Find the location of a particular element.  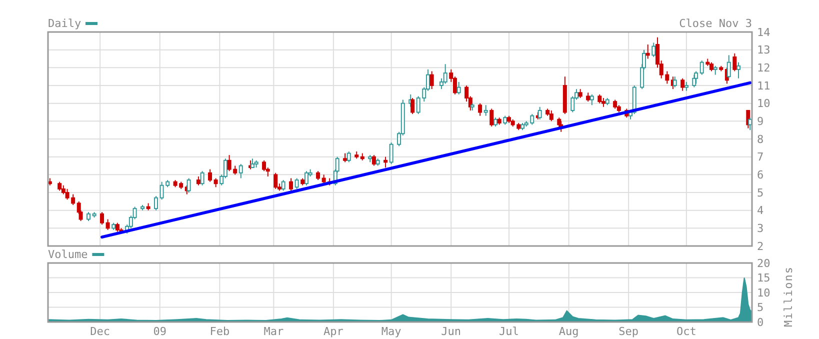

y-tick-label: 9 is located at coordinates (760, 121).